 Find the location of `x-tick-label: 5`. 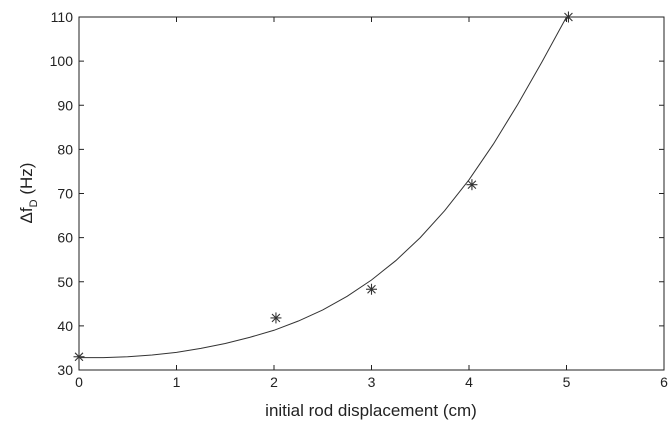

x-tick-label: 5 is located at coordinates (567, 382).